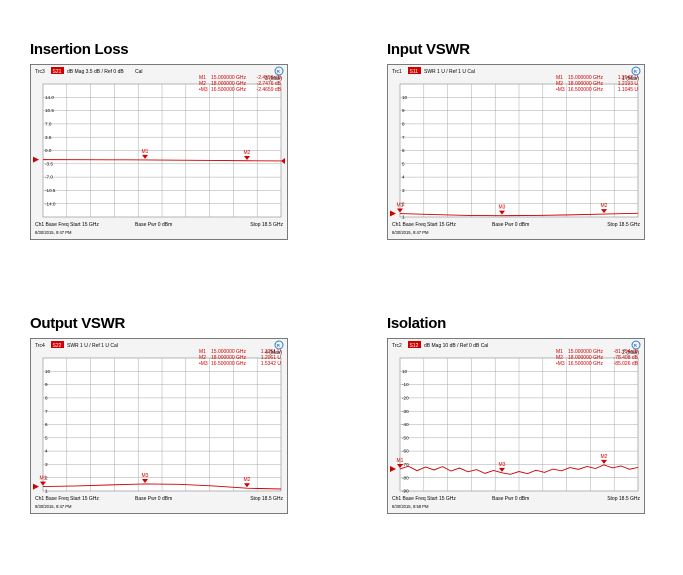 This screenshot has height=575, width=683. I want to click on footer-stop: Stop 18.5 GHz, so click(623, 499).